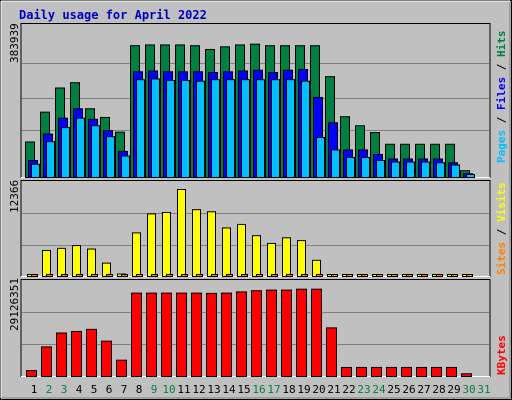  What do you see at coordinates (229, 389) in the screenshot?
I see `day-label-14: 14` at bounding box center [229, 389].